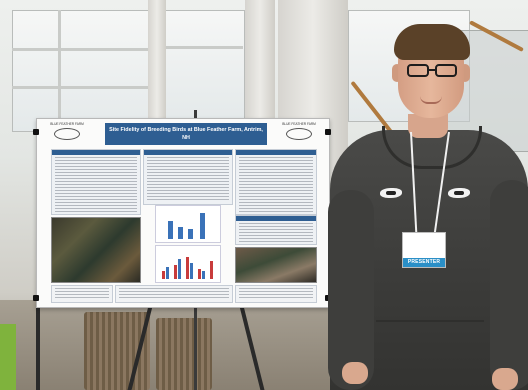 The height and width of the screenshot is (390, 528). What do you see at coordinates (96, 250) in the screenshot?
I see `satellite-map-image` at bounding box center [96, 250].